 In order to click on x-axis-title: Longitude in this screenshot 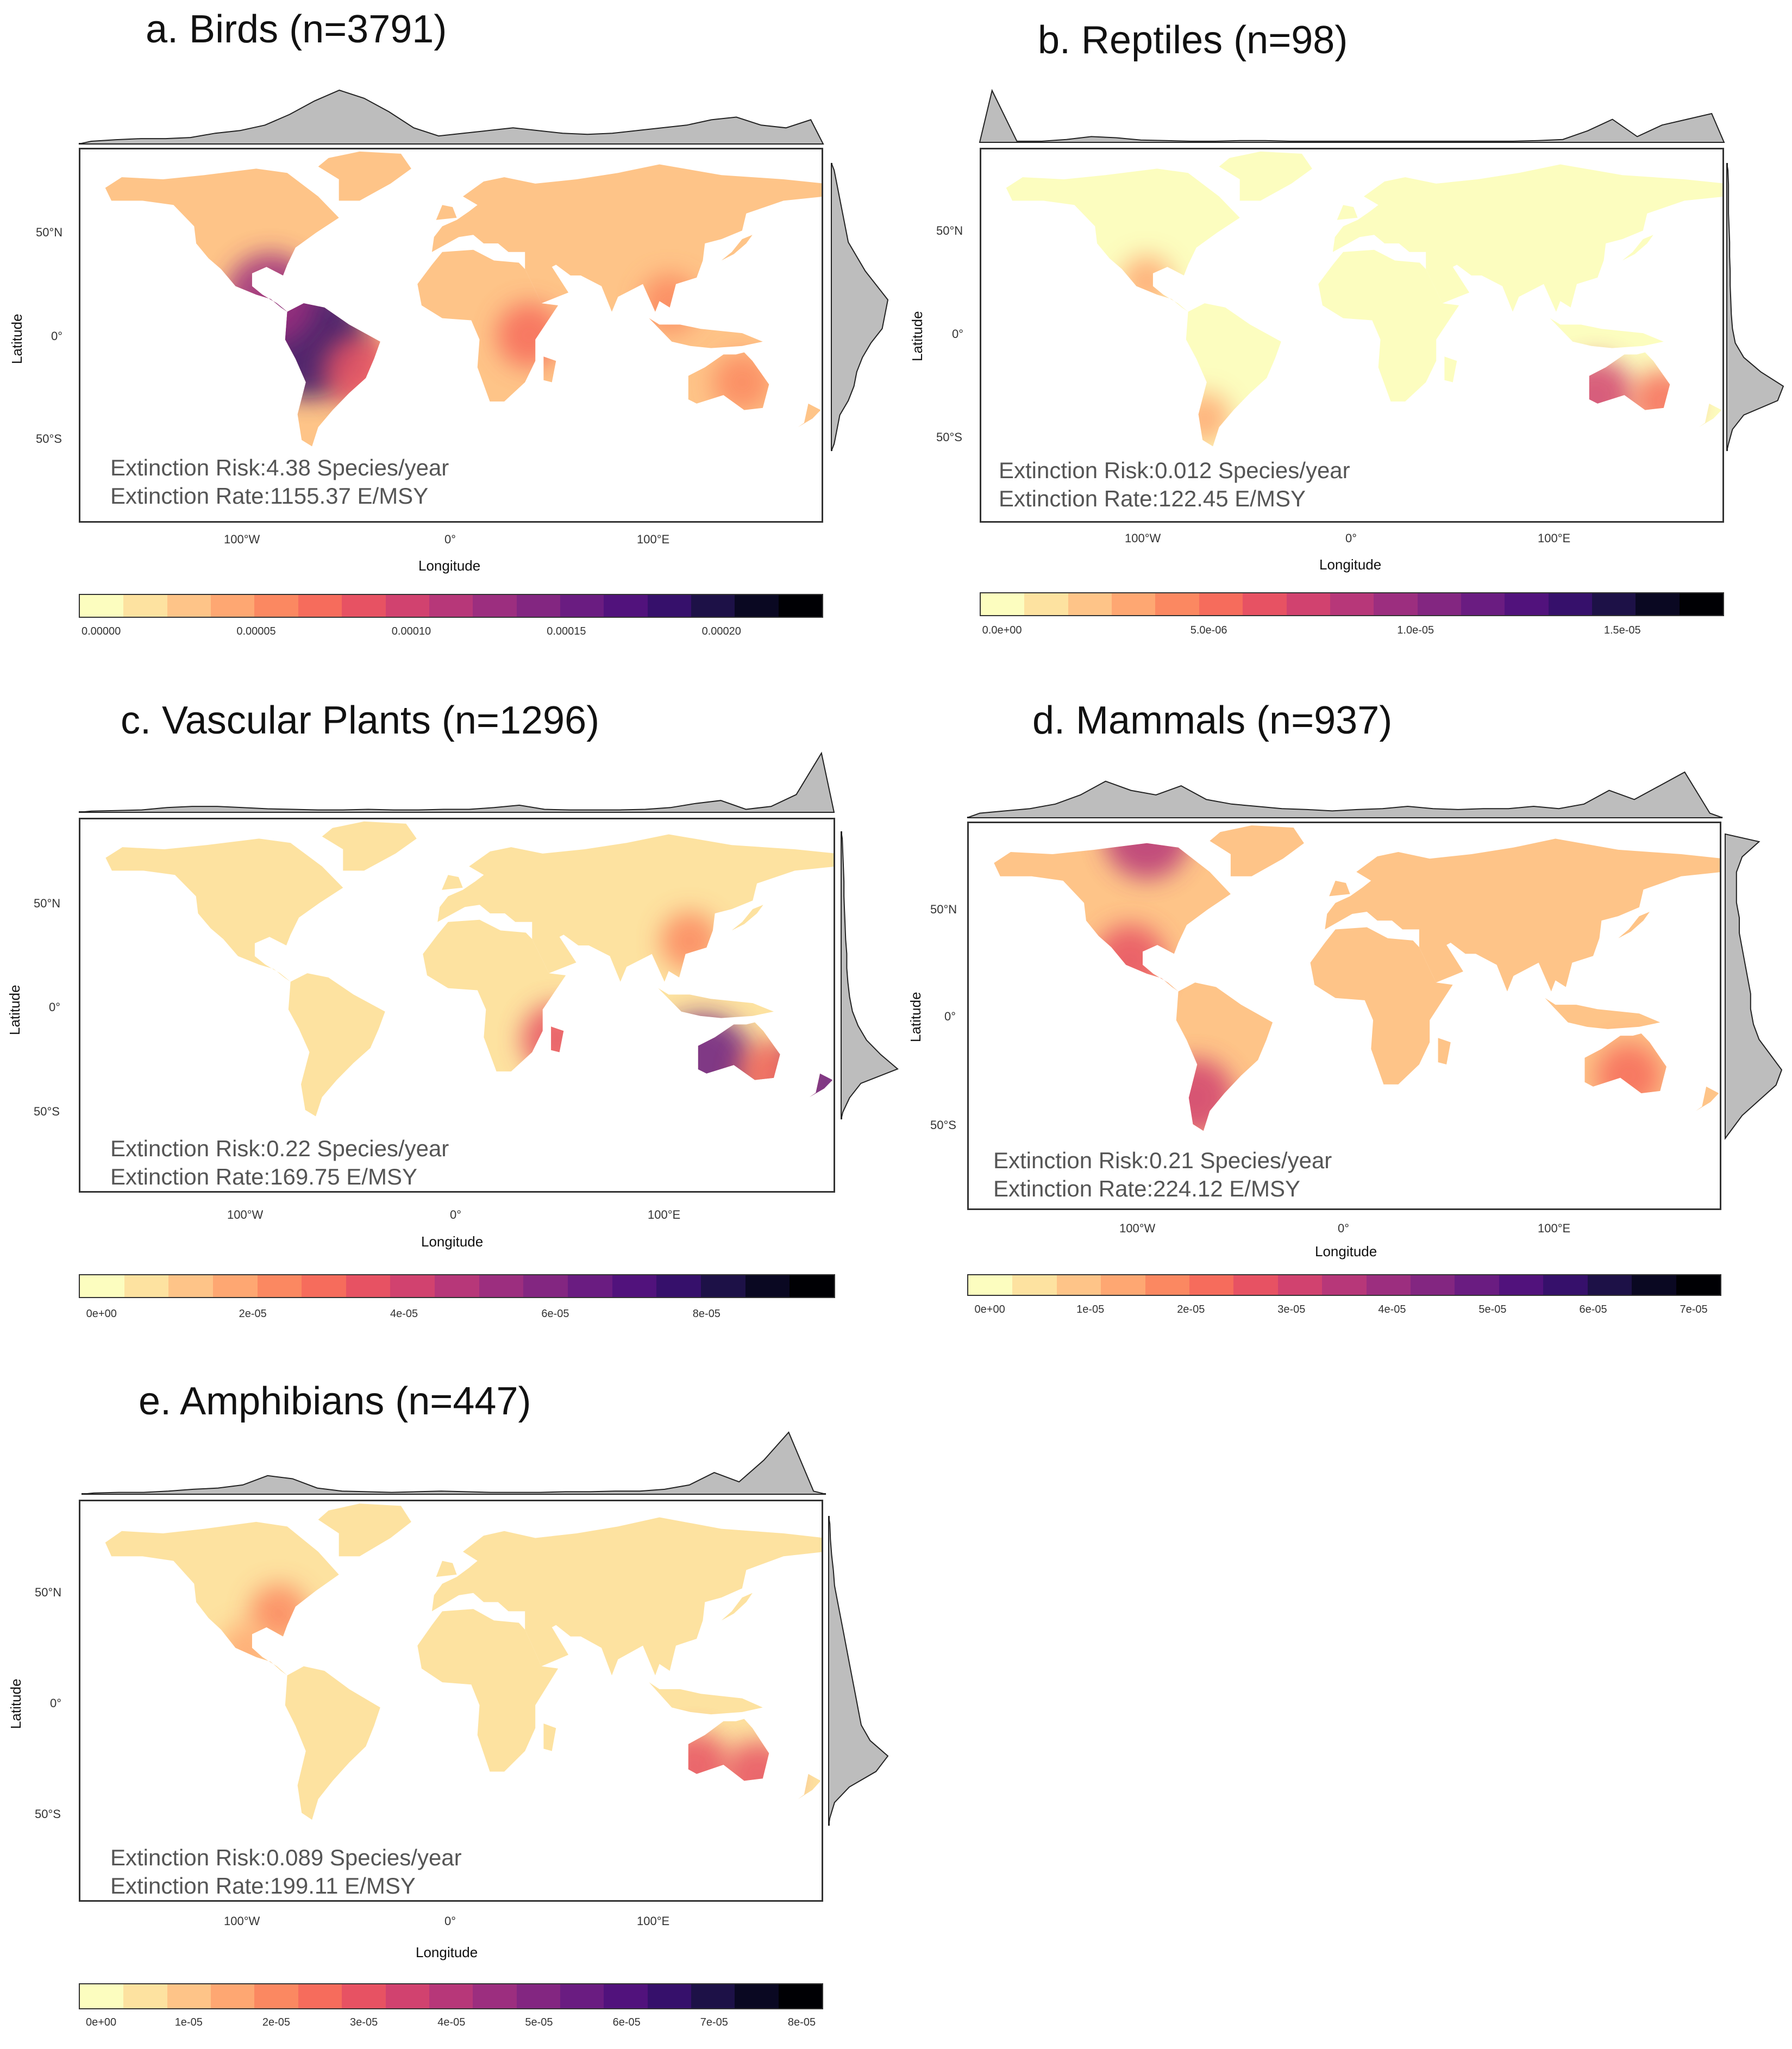, I will do `click(452, 1241)`.